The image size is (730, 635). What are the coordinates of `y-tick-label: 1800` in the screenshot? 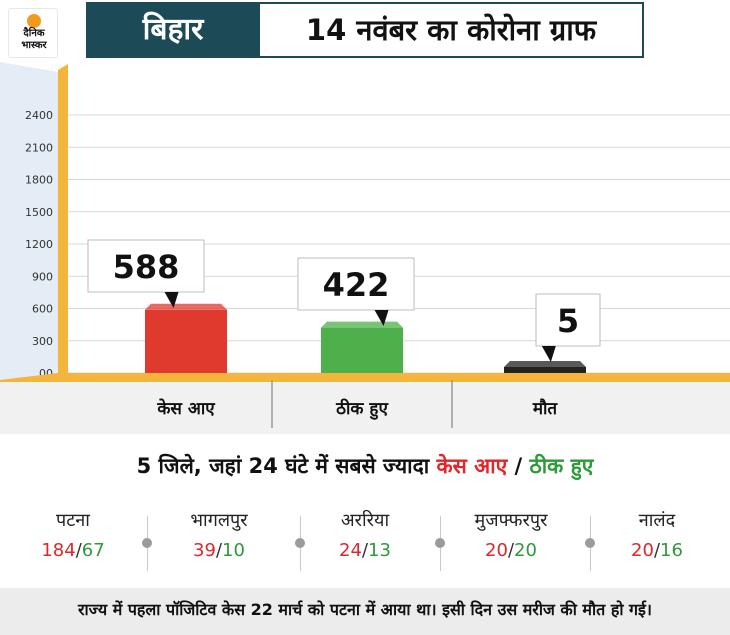 It's located at (39, 180).